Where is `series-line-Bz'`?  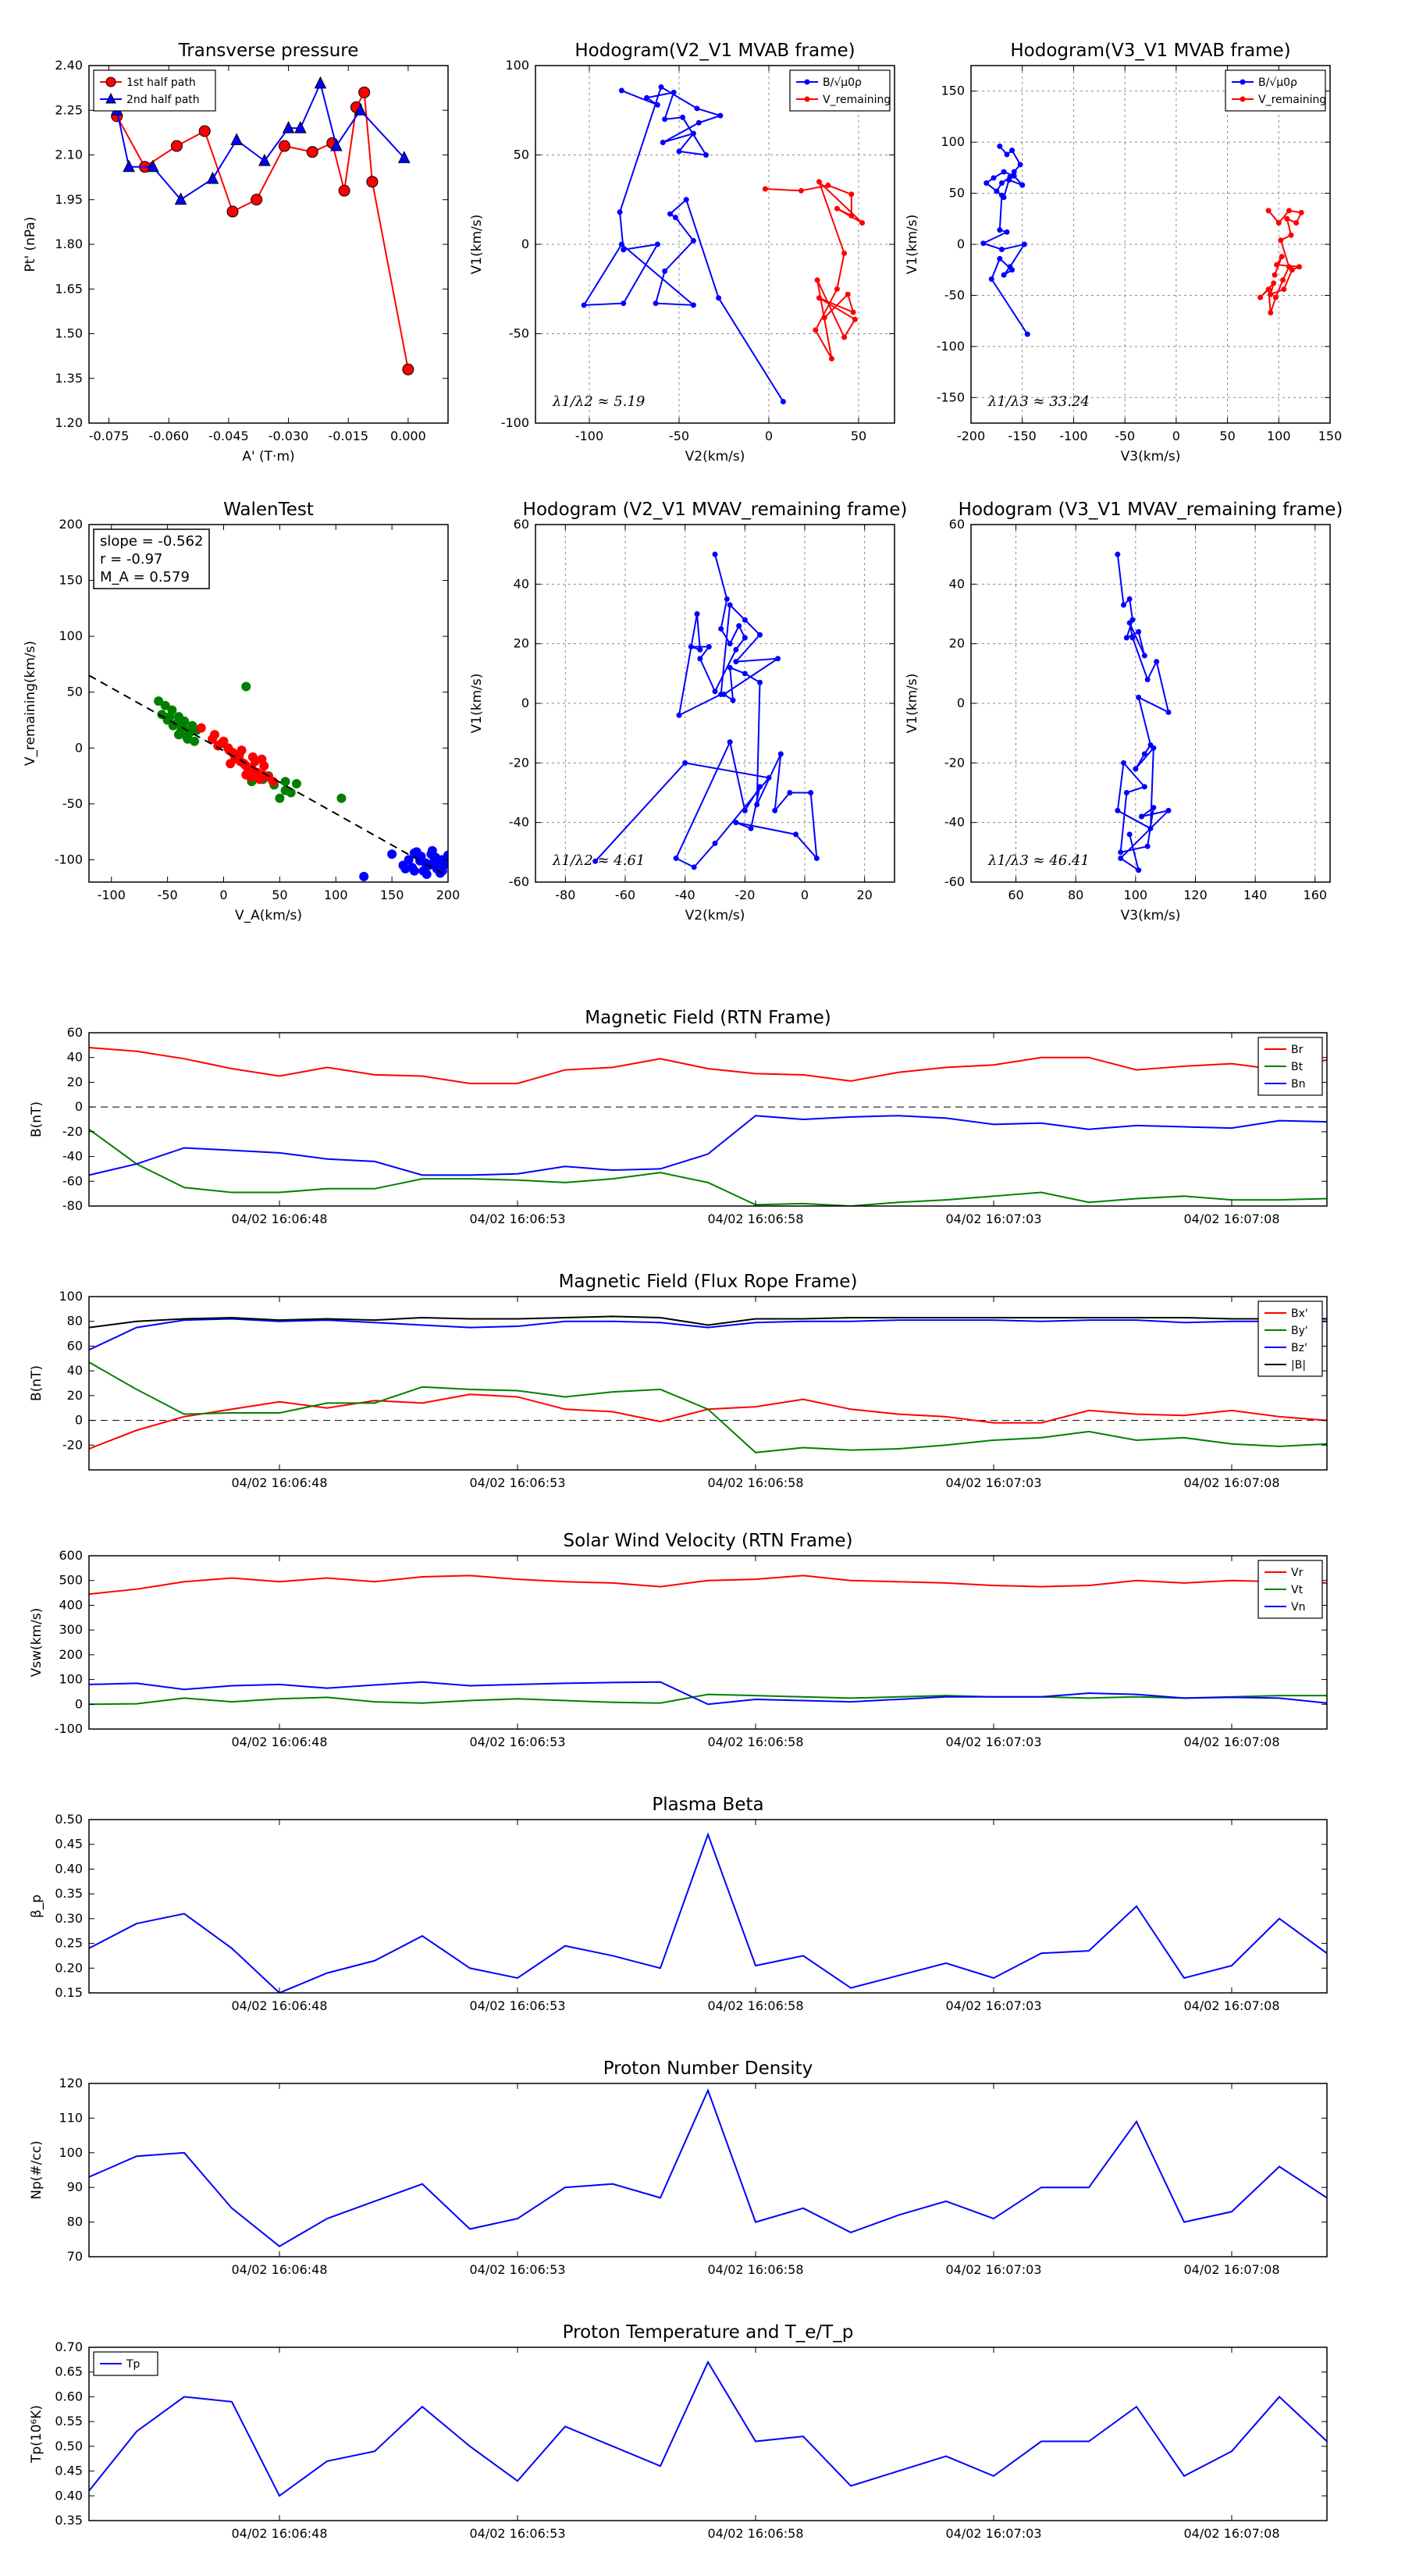 series-line-Bz' is located at coordinates (708, 1334).